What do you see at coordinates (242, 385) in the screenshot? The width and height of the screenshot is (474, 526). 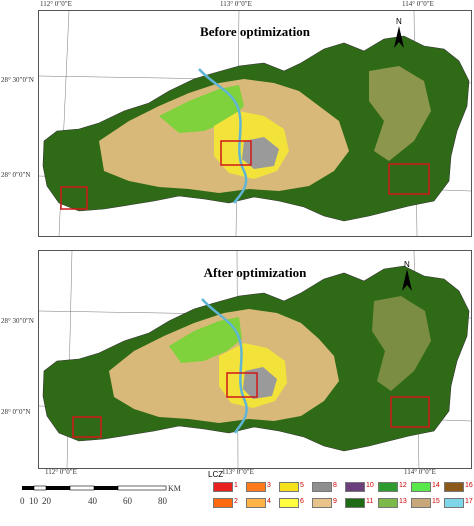 I see `highlight-box-center-after` at bounding box center [242, 385].